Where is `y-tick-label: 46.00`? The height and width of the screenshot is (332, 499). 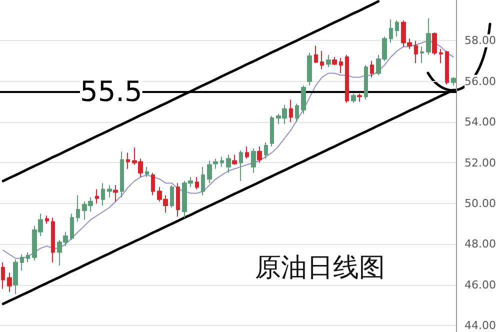 y-tick-label: 46.00 is located at coordinates (480, 285).